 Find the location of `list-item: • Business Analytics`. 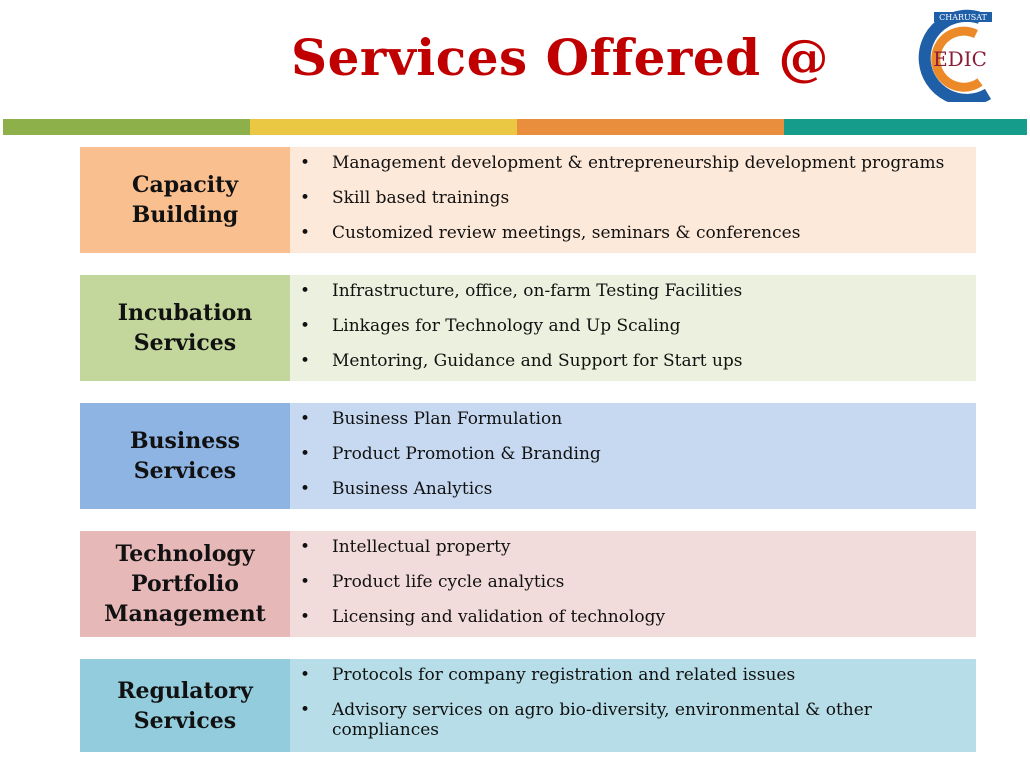

list-item: • Business Analytics is located at coordinates (633, 489).